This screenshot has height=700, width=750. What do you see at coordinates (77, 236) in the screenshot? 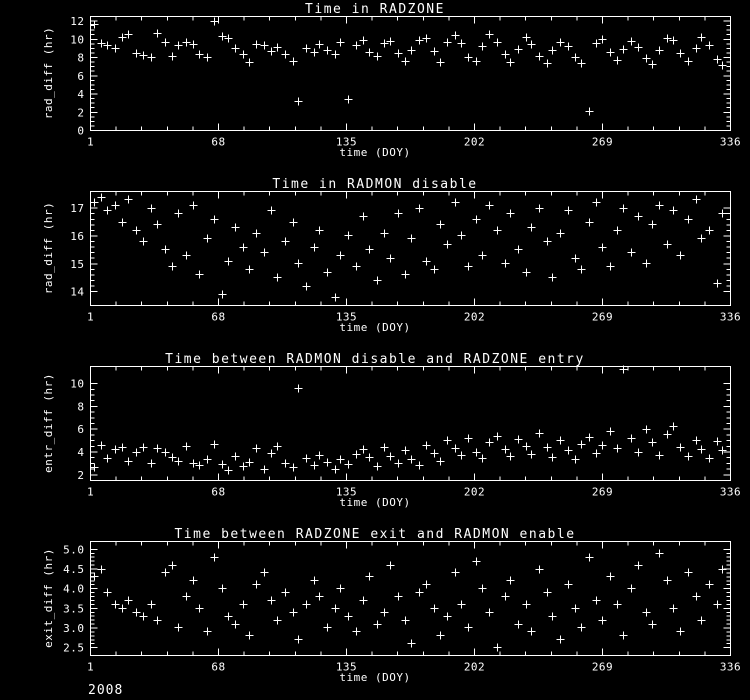
I see `svg-text: 16` at bounding box center [77, 236].